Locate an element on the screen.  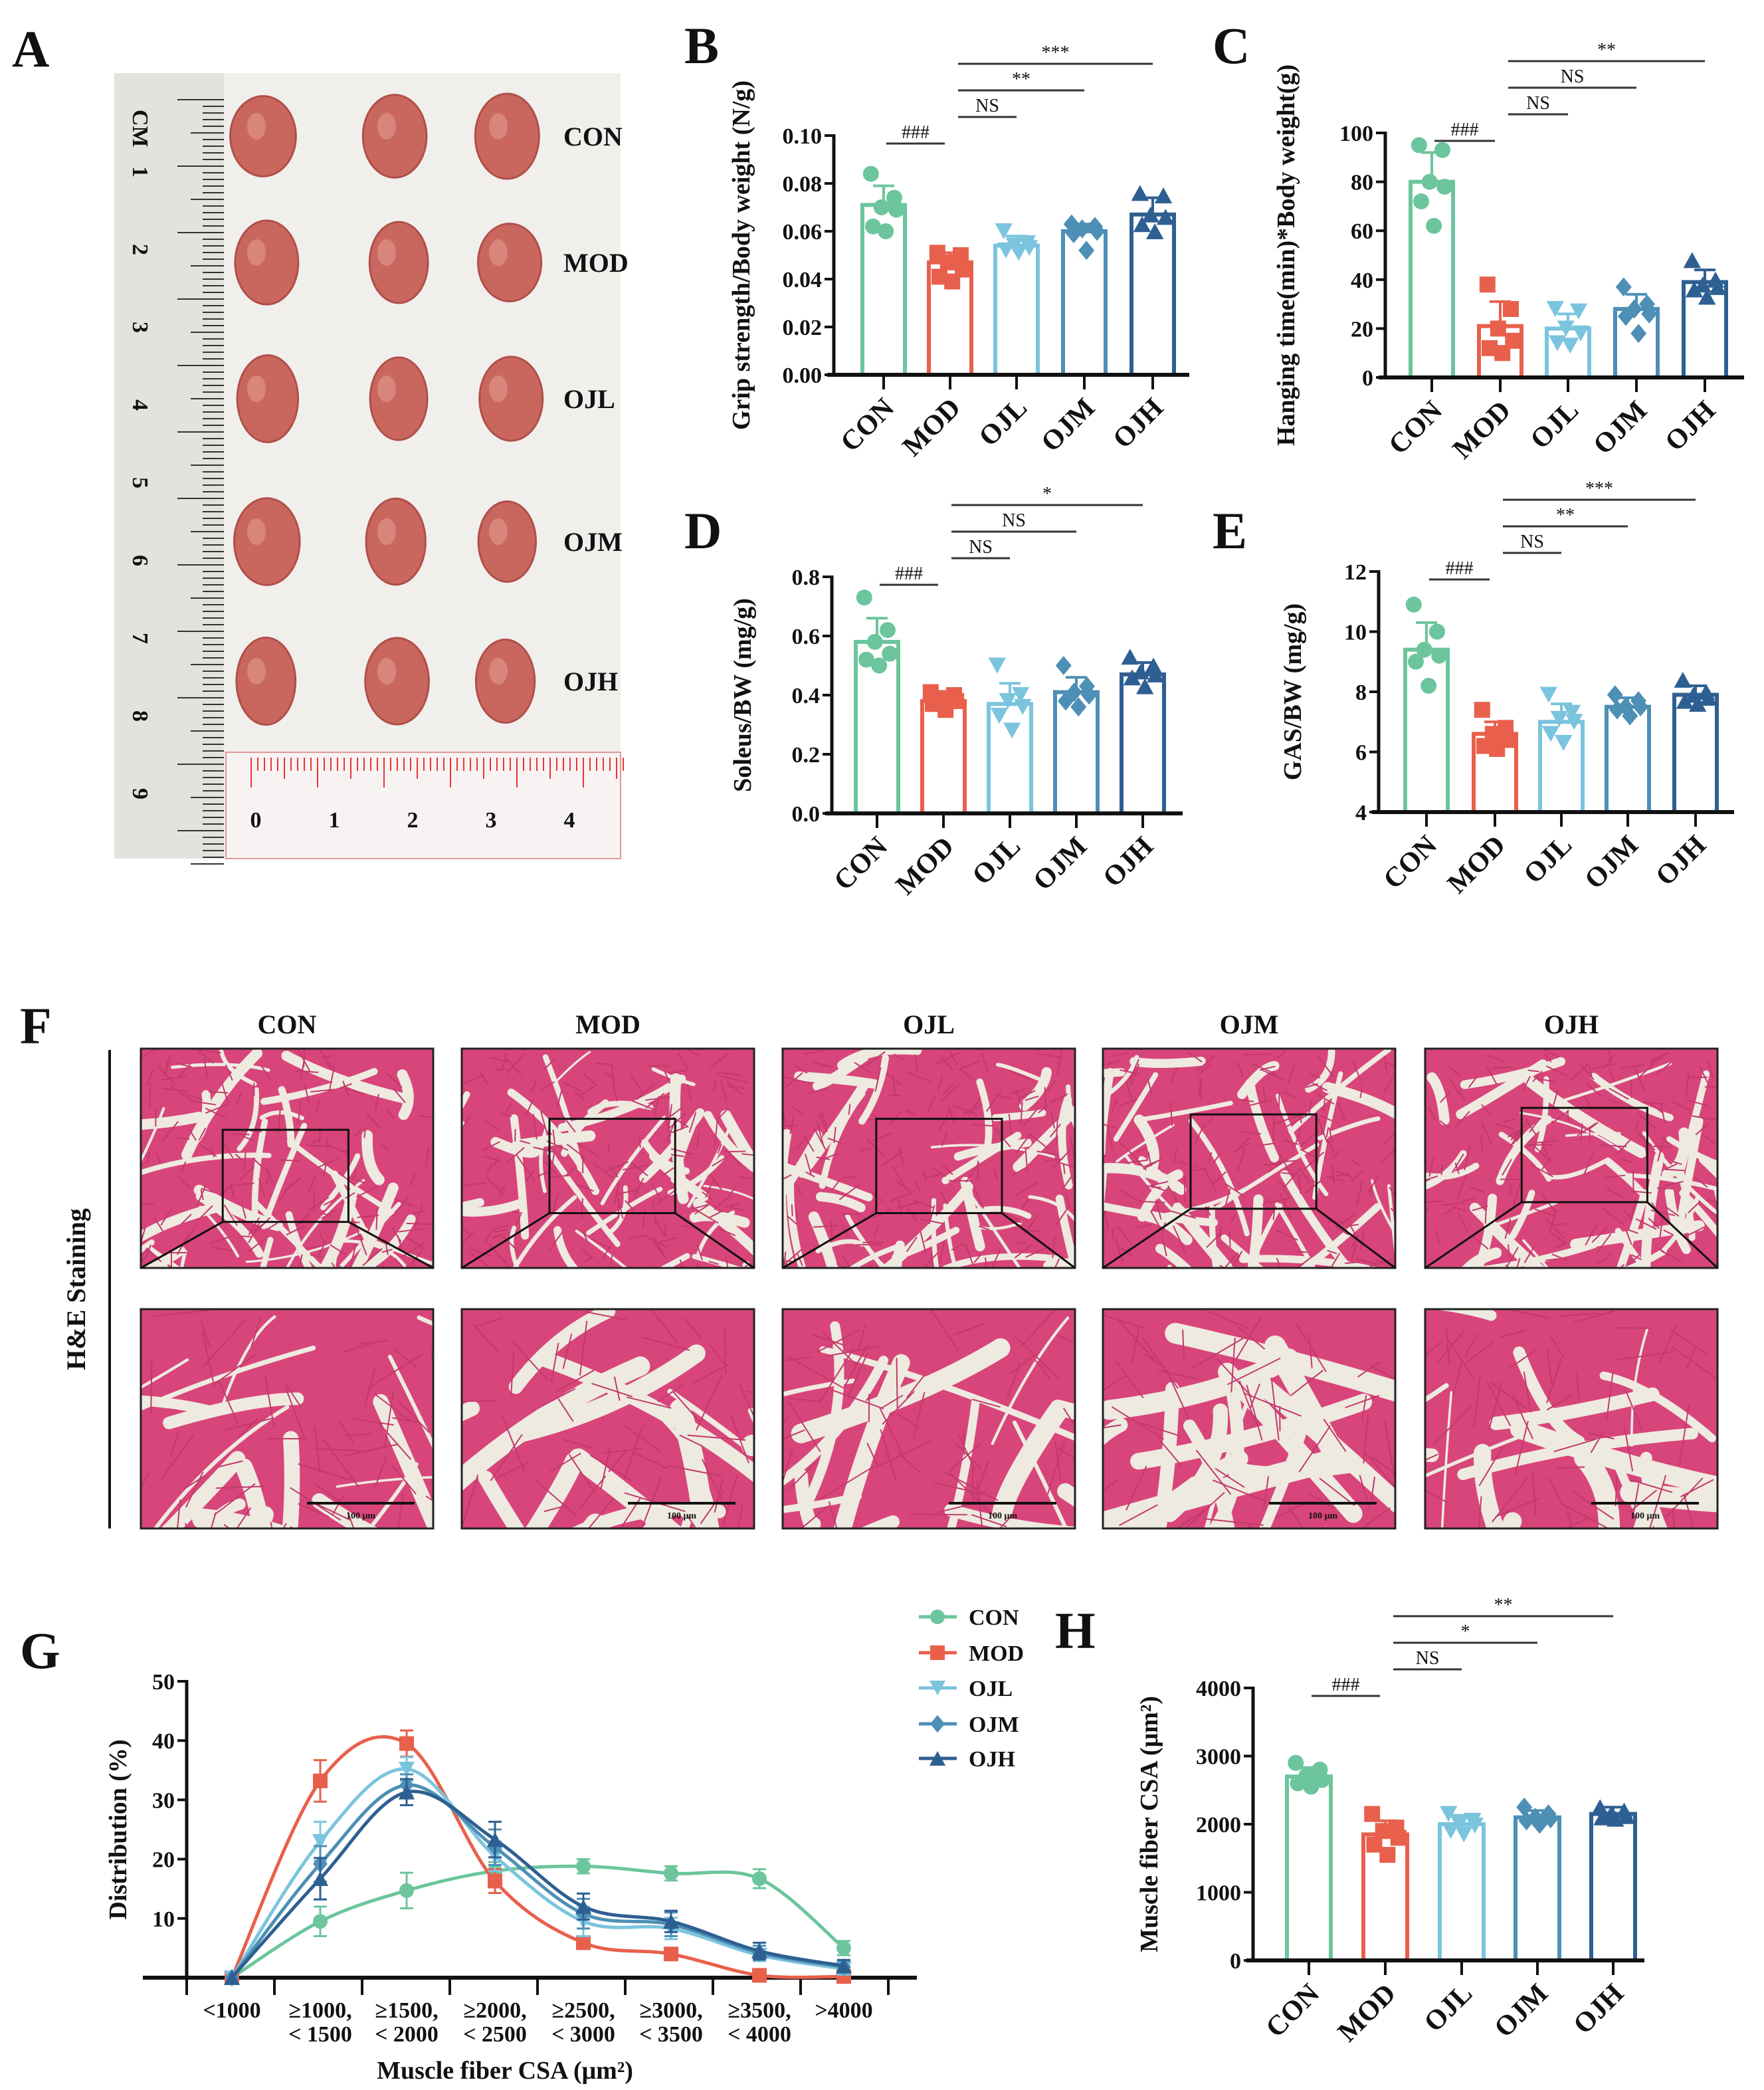
category-label-CON: CON is located at coordinates (1293, 2011).